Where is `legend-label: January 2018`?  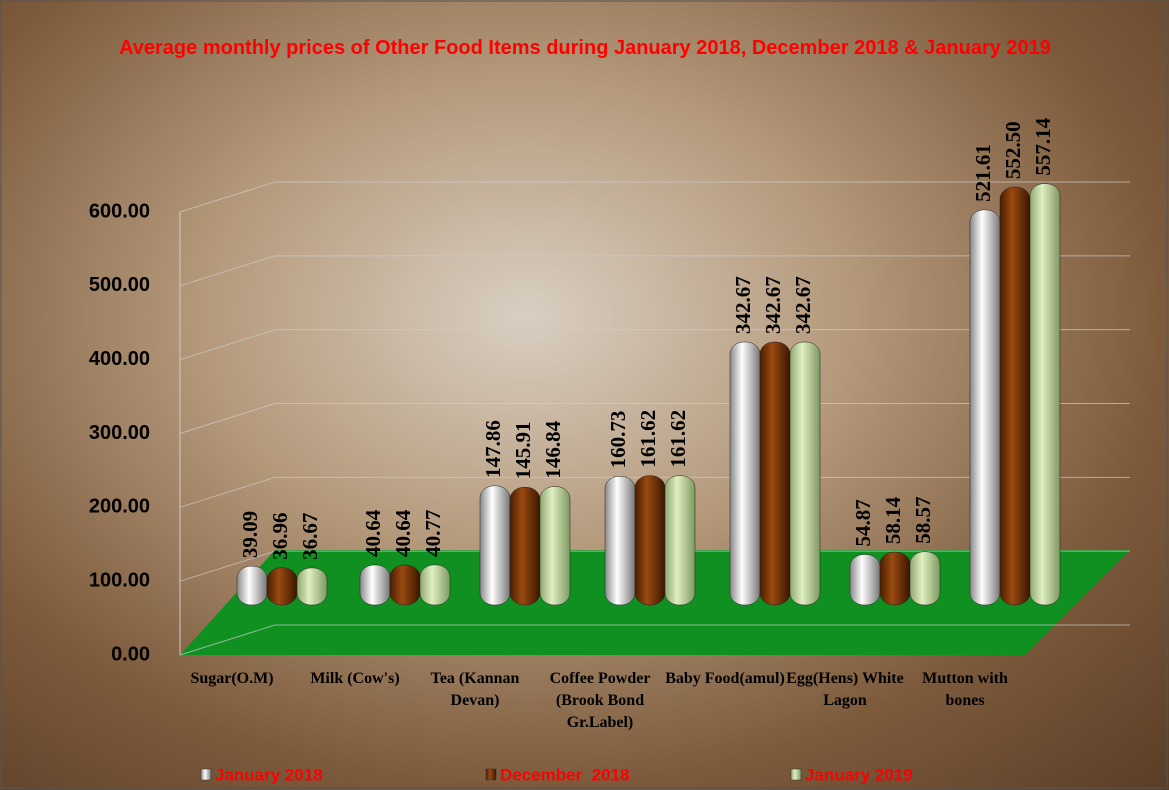
legend-label: January 2018 is located at coordinates (269, 774).